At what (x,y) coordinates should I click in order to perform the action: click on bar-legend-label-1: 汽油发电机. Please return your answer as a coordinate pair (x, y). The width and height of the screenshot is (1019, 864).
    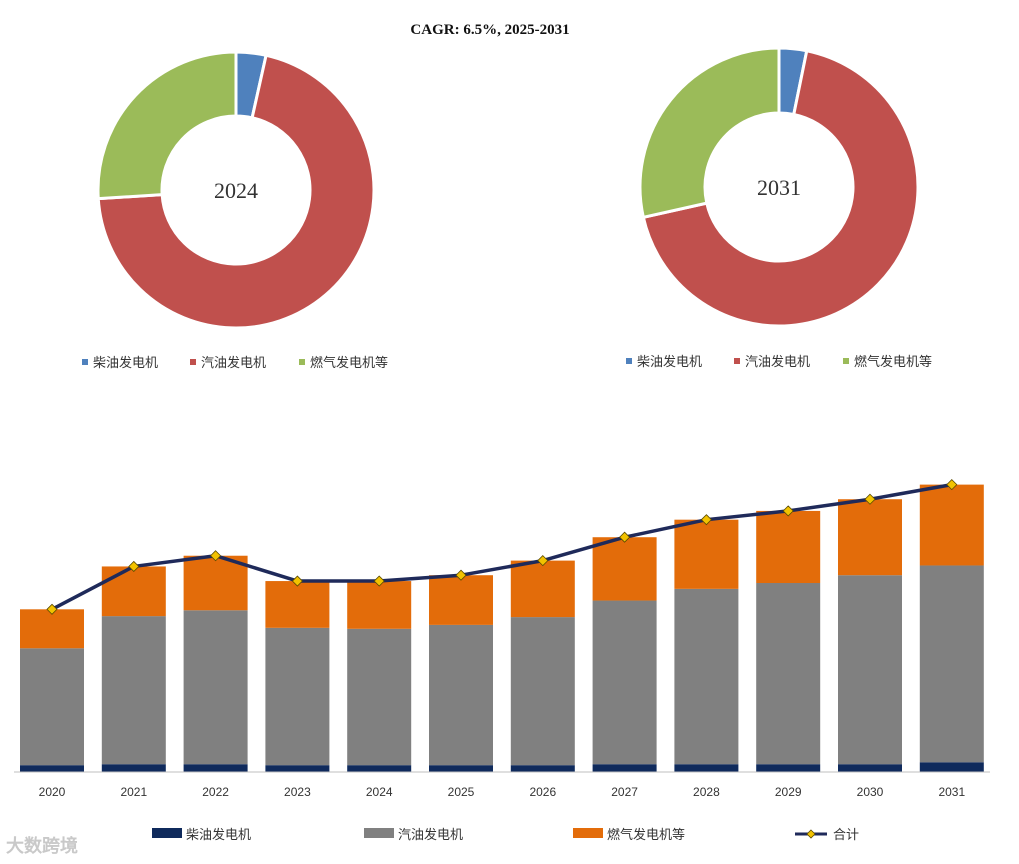
    Looking at the image, I should click on (430, 835).